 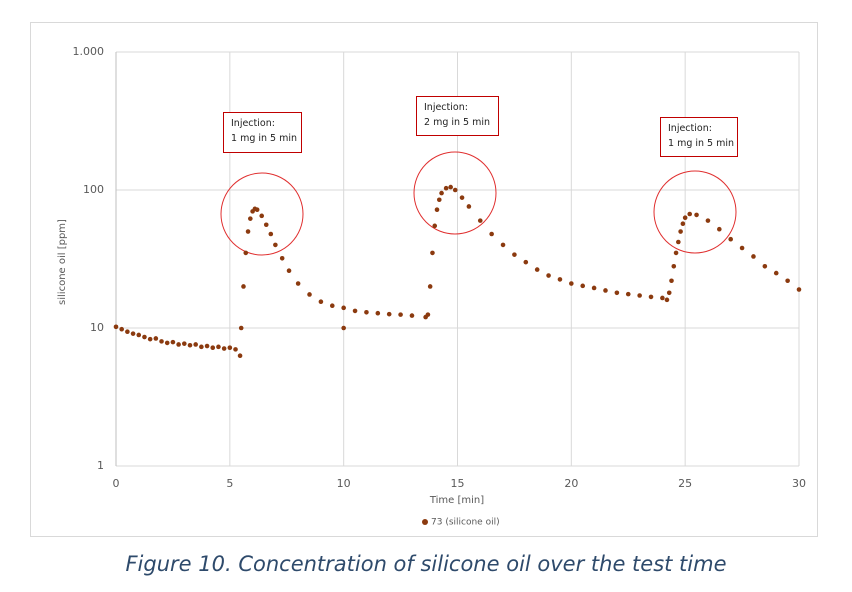 What do you see at coordinates (100, 465) in the screenshot?
I see `y-tick-label: 1` at bounding box center [100, 465].